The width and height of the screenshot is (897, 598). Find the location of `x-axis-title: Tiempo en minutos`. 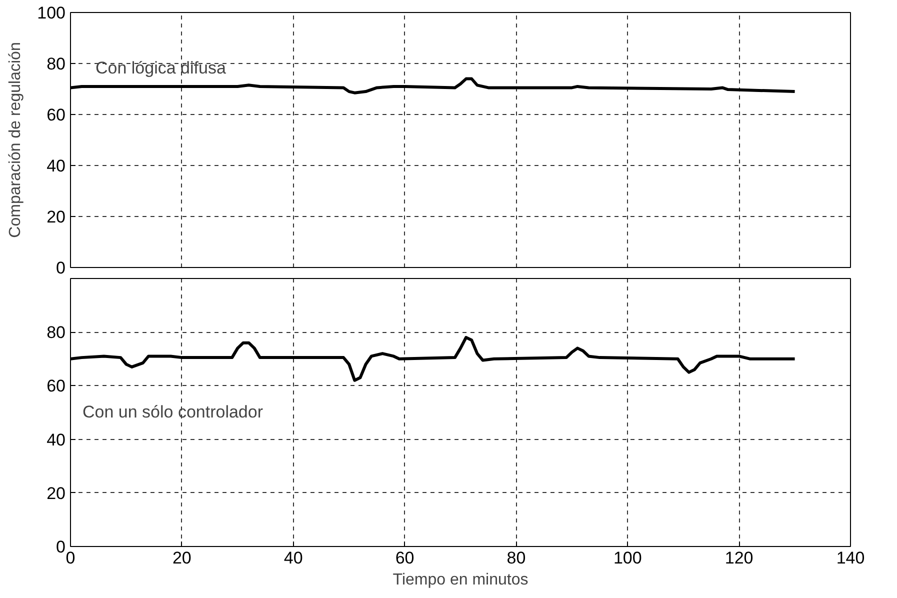

x-axis-title: Tiempo en minutos is located at coordinates (460, 580).